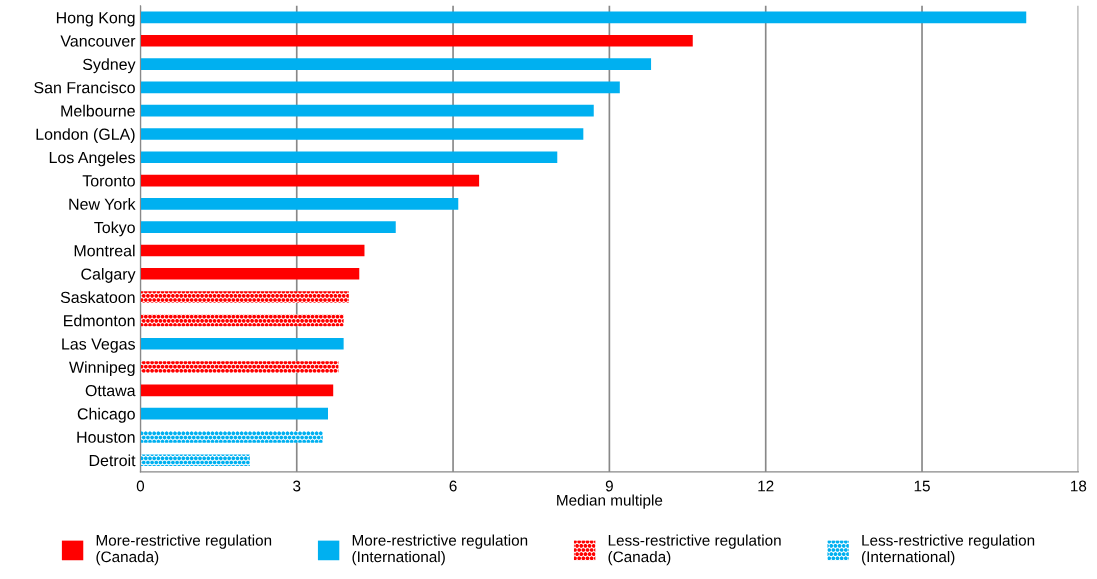 The width and height of the screenshot is (1097, 579). Describe the element at coordinates (114, 229) in the screenshot. I see `y-tick-label: Tokyo` at that location.